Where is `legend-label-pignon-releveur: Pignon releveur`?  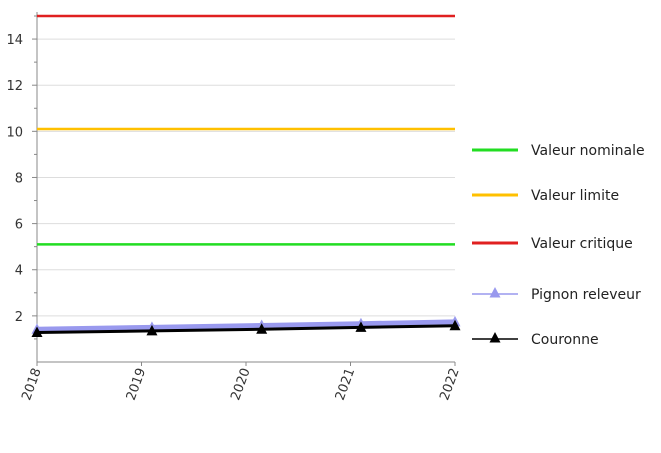
legend-label-pignon-releveur: Pignon releveur is located at coordinates (586, 295).